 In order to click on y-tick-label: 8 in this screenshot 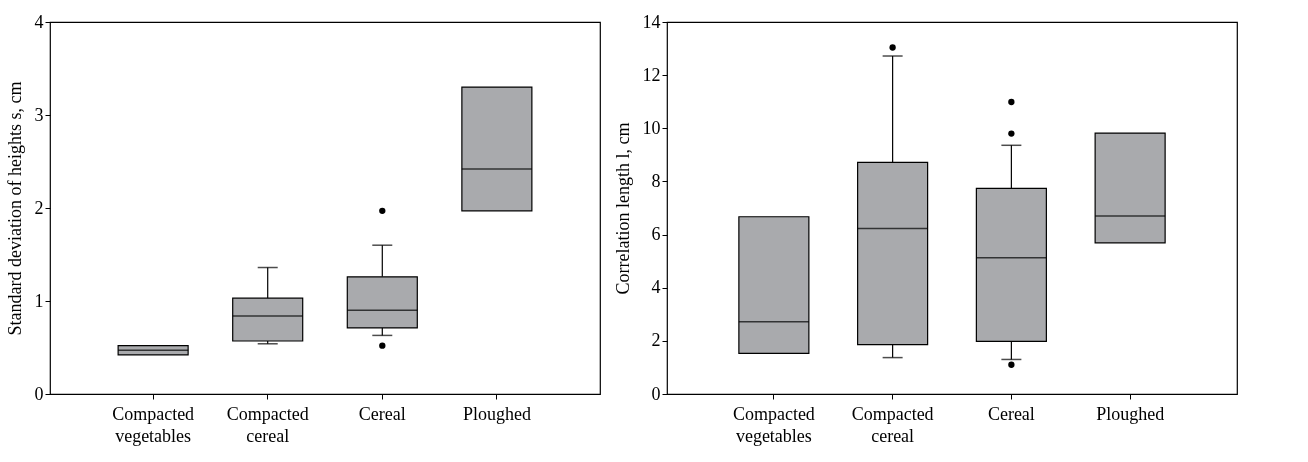, I will do `click(656, 180)`.